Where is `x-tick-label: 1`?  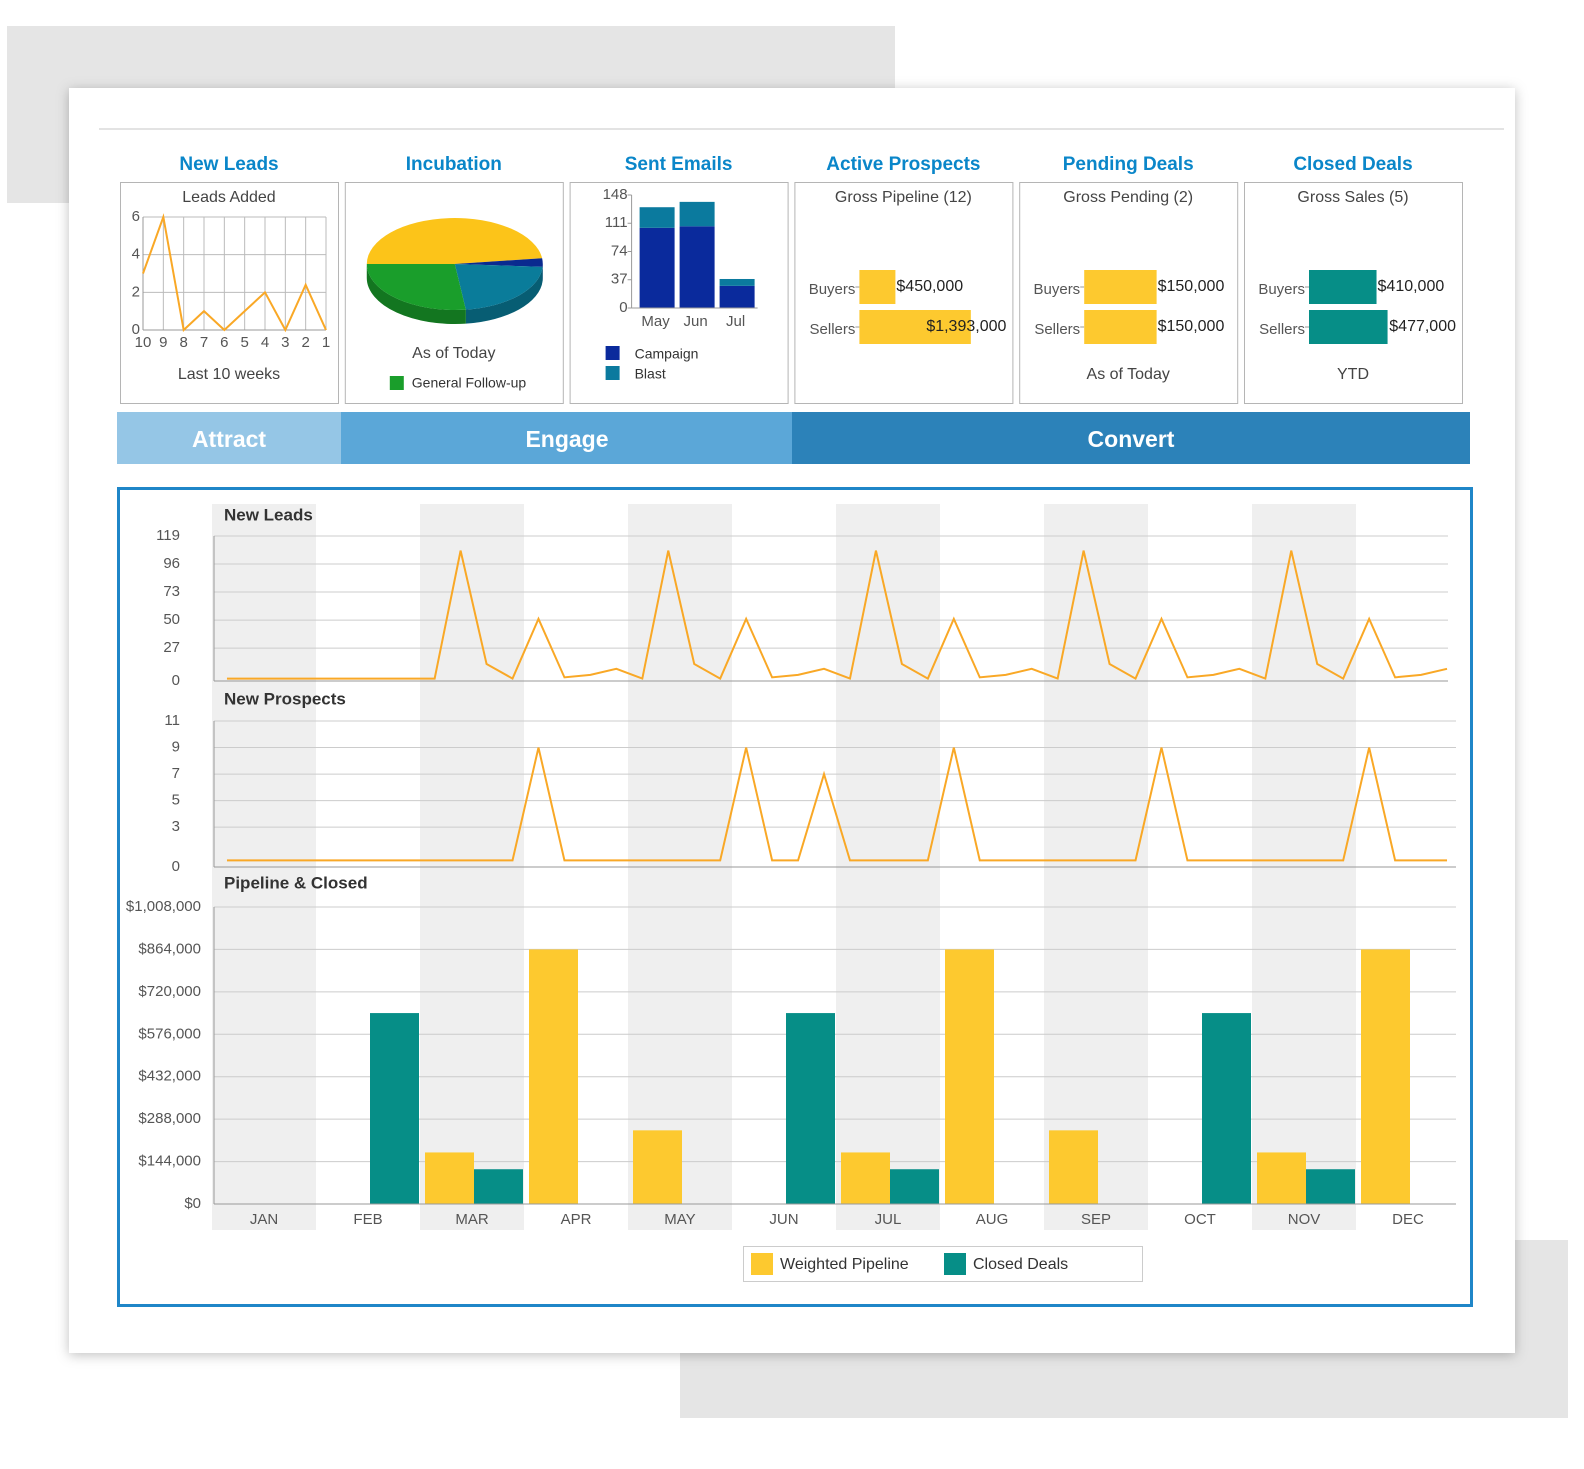
x-tick-label: 1 is located at coordinates (326, 342).